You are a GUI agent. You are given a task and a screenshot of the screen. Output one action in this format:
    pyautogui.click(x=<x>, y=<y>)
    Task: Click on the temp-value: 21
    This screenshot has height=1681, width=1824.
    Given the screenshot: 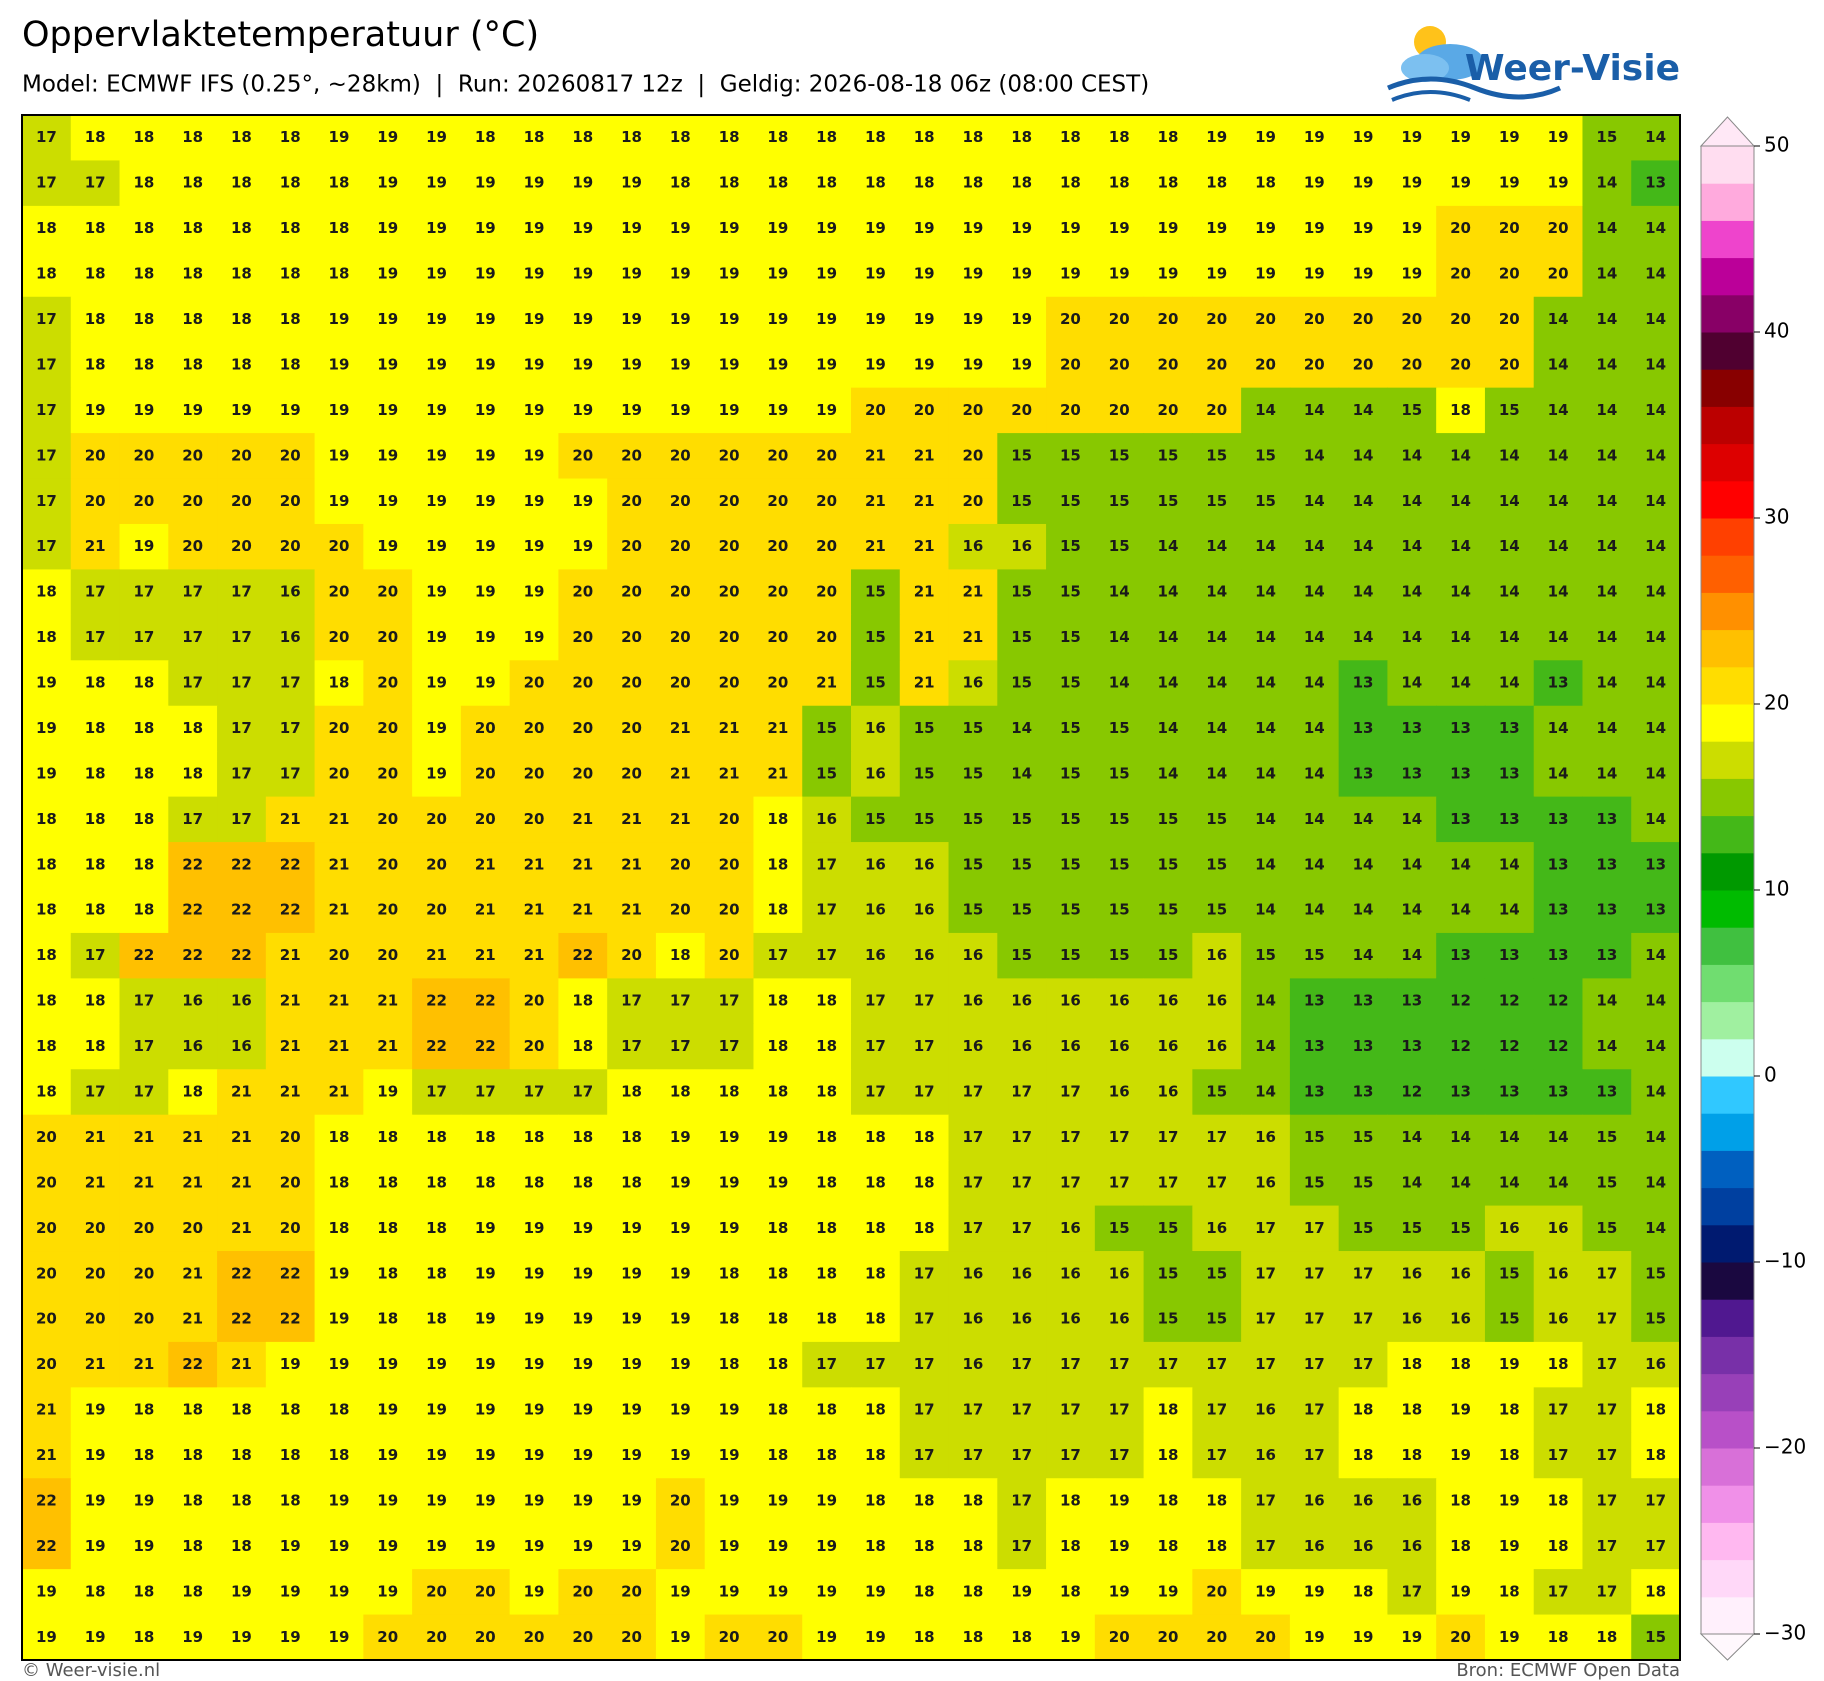 What is the action you would take?
    pyautogui.click(x=192, y=1137)
    